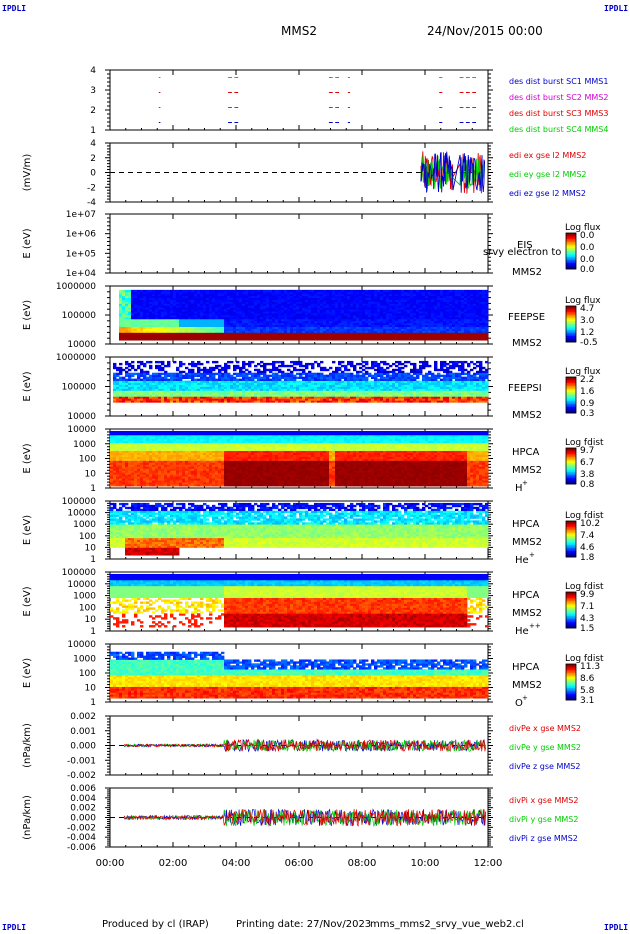  I want to click on y-tick-label: 4, so click(93, 144).